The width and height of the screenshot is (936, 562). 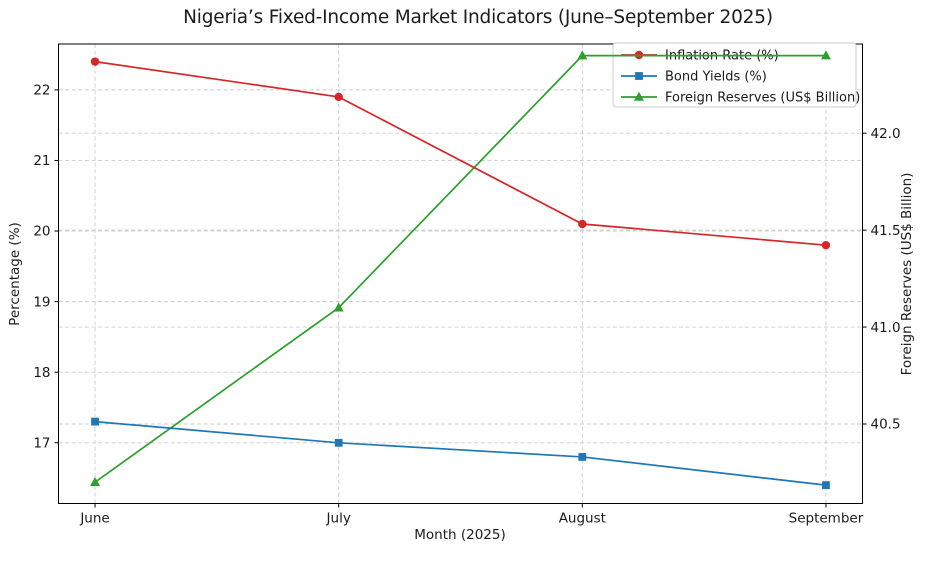 What do you see at coordinates (15, 274) in the screenshot?
I see `left-axis-label: Percentage (%)` at bounding box center [15, 274].